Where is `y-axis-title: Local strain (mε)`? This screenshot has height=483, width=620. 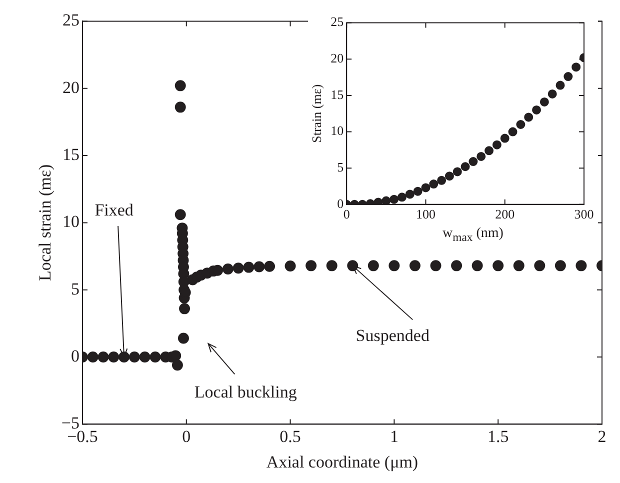
y-axis-title: Local strain (mε) is located at coordinates (45, 223).